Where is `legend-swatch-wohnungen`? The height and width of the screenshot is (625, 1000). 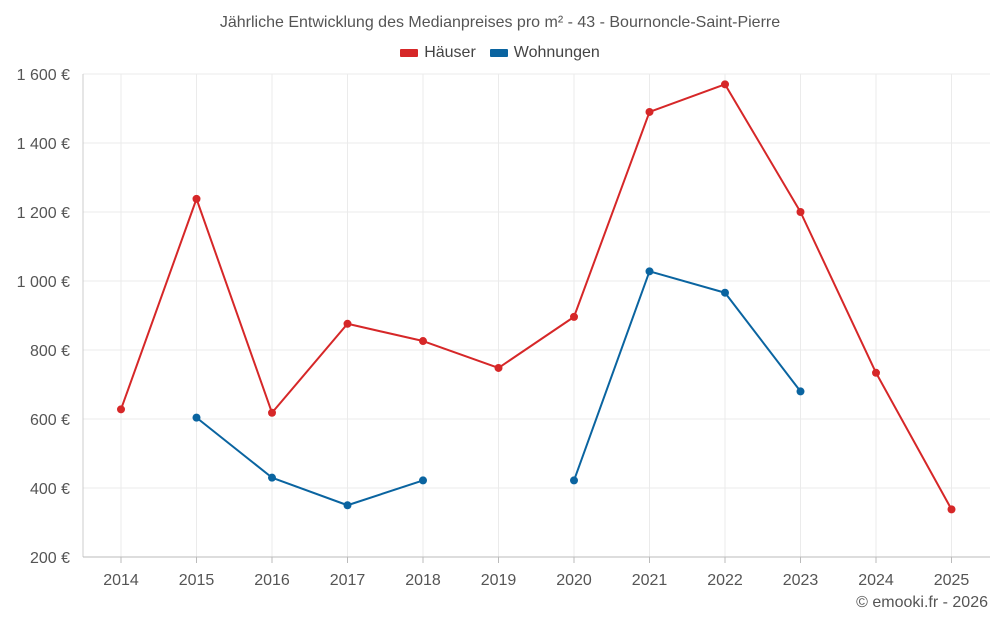 legend-swatch-wohnungen is located at coordinates (498, 53).